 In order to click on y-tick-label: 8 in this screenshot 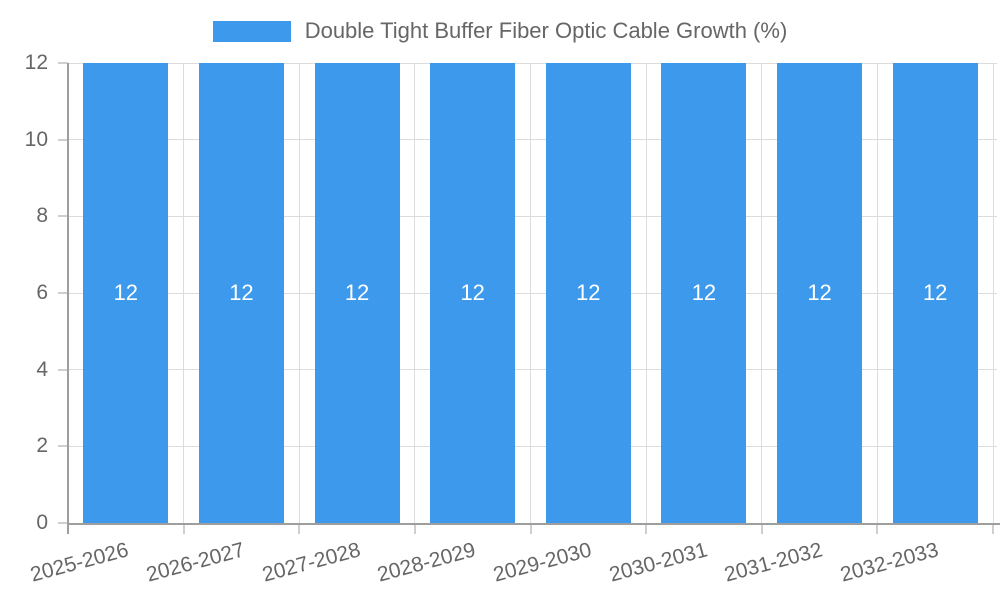, I will do `click(42, 216)`.